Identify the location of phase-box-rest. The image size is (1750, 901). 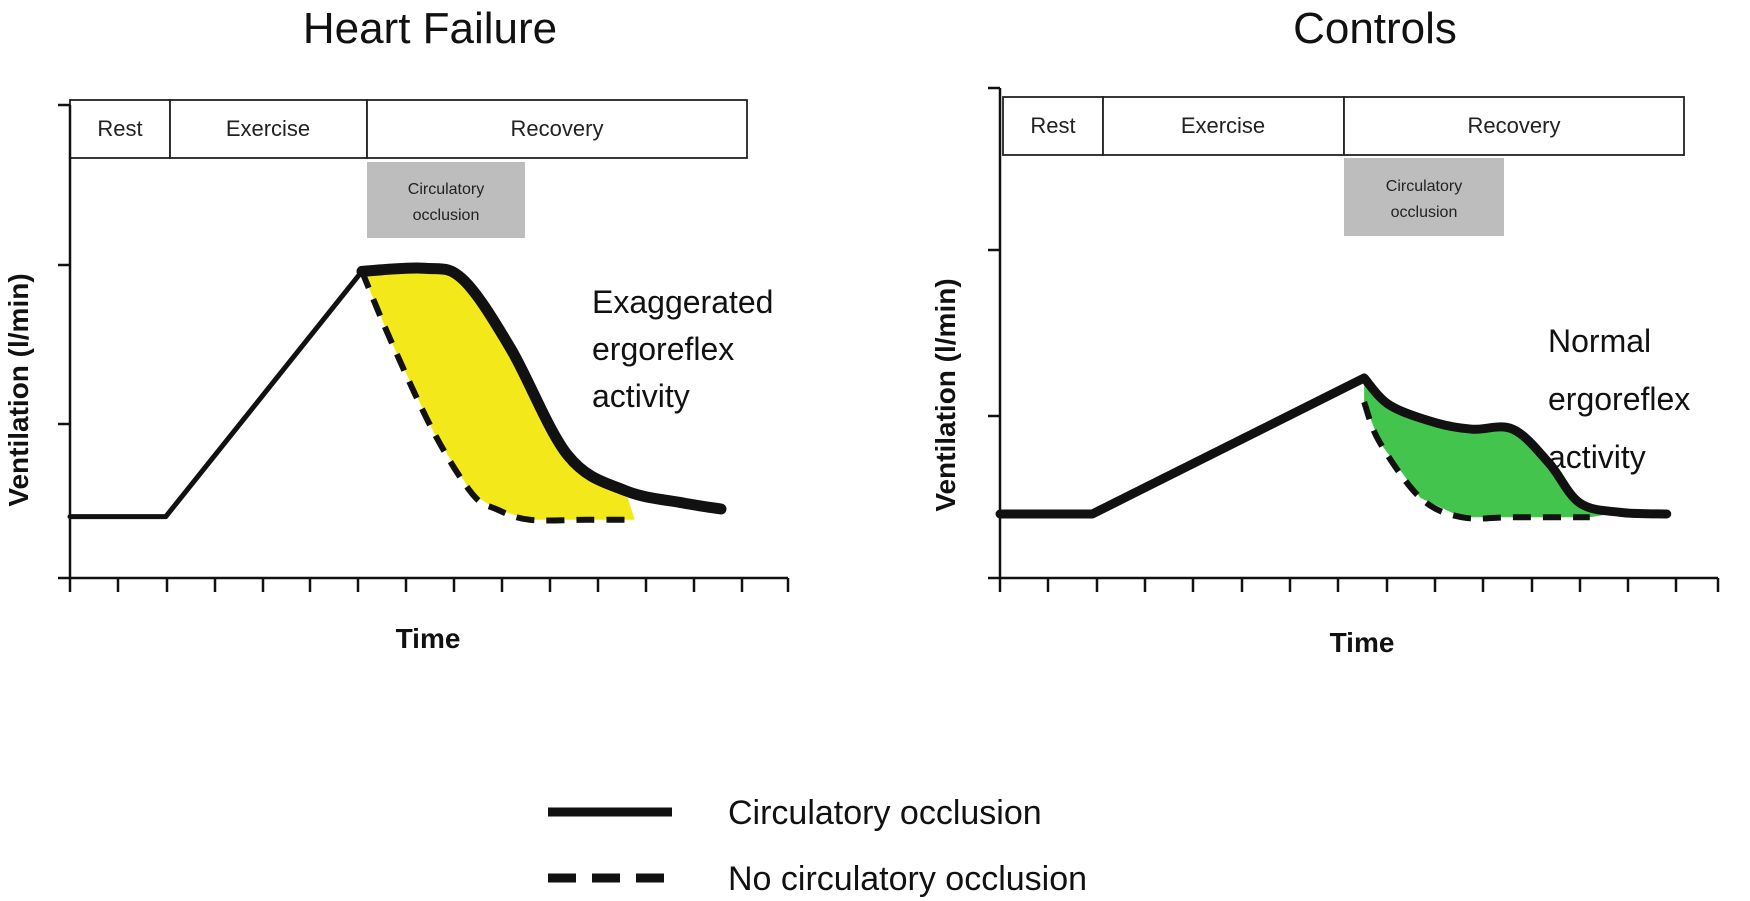
(1053, 126).